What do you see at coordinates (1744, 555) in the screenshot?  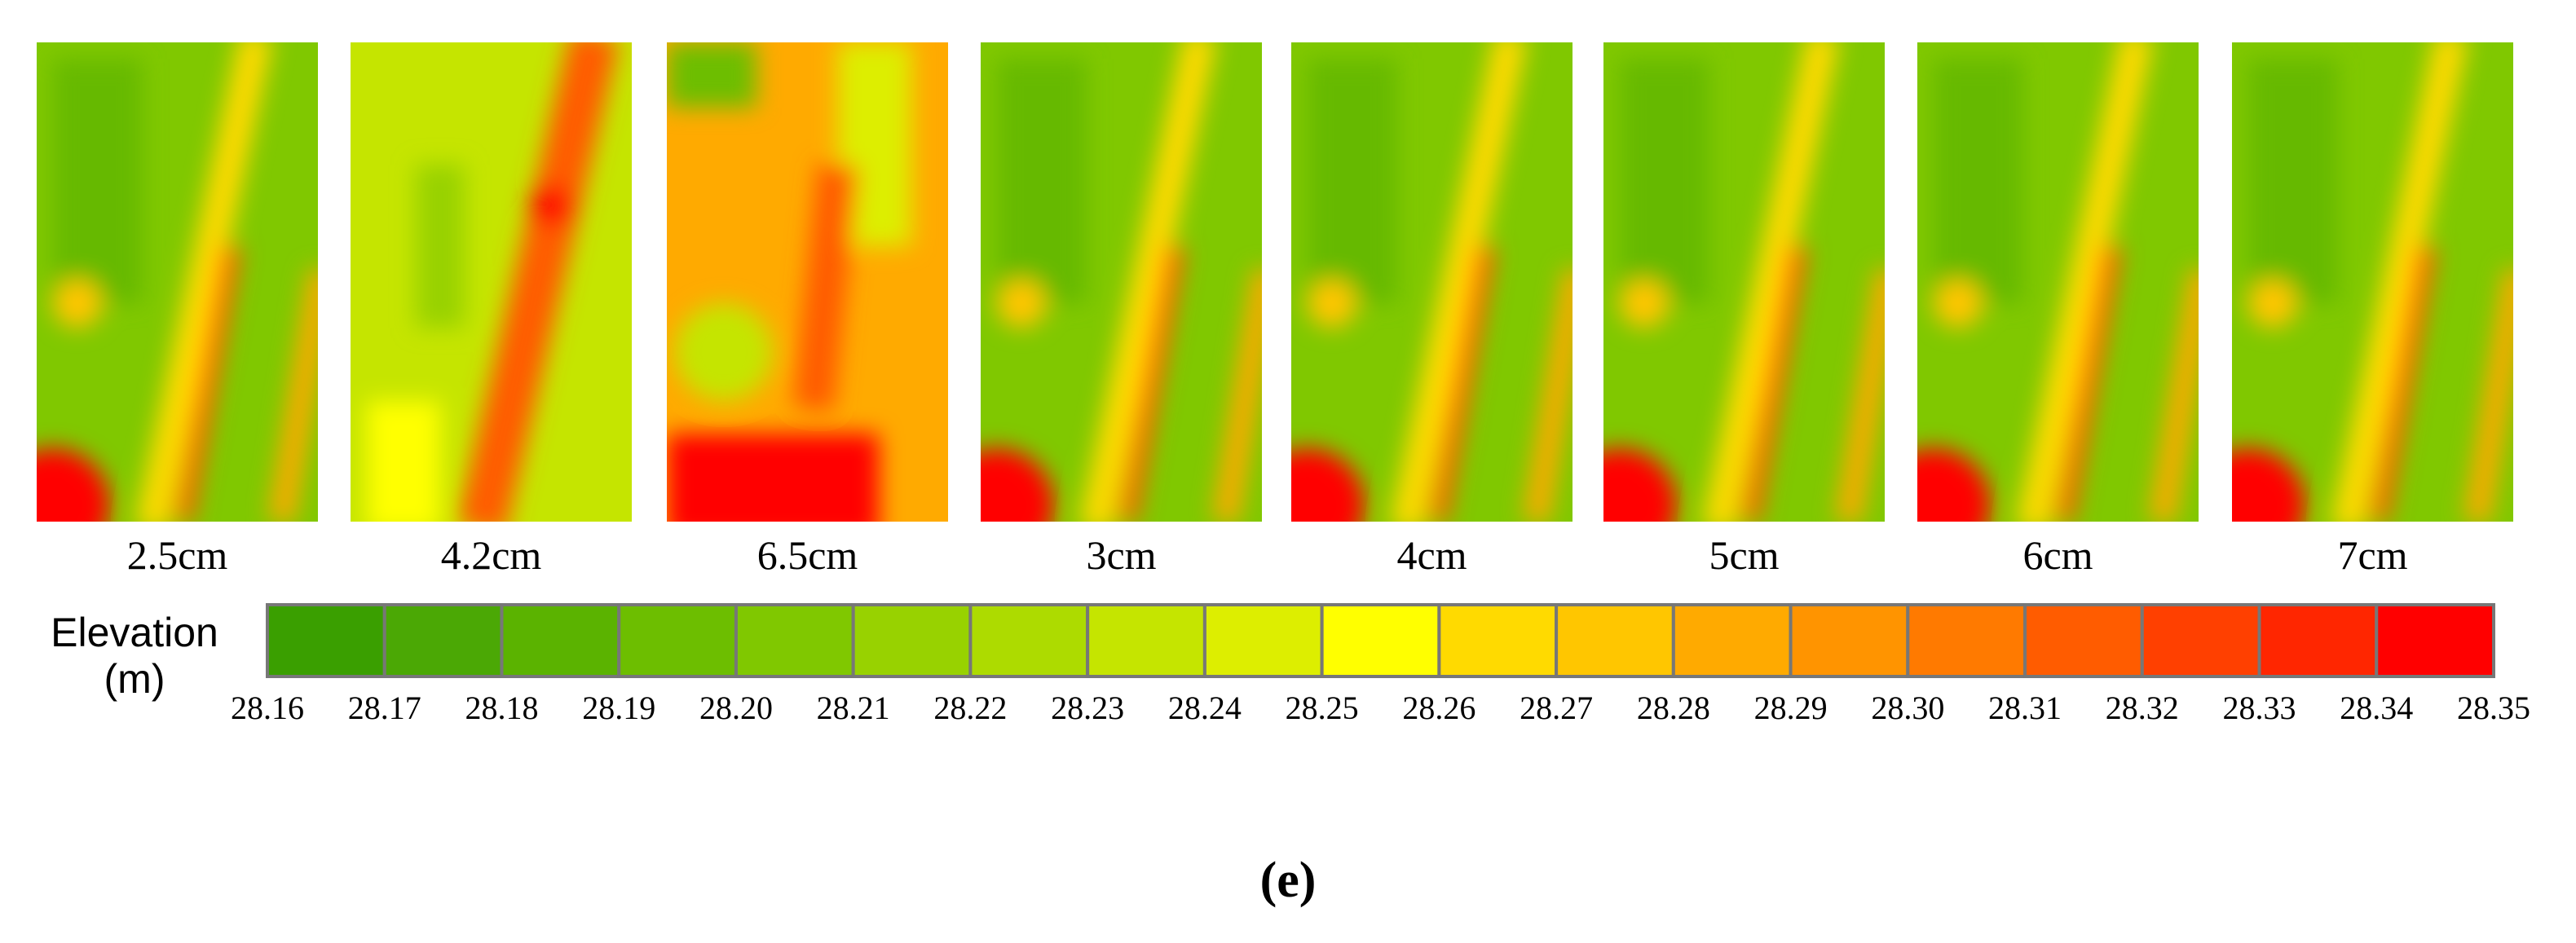 I see `panel-label: 5cm` at bounding box center [1744, 555].